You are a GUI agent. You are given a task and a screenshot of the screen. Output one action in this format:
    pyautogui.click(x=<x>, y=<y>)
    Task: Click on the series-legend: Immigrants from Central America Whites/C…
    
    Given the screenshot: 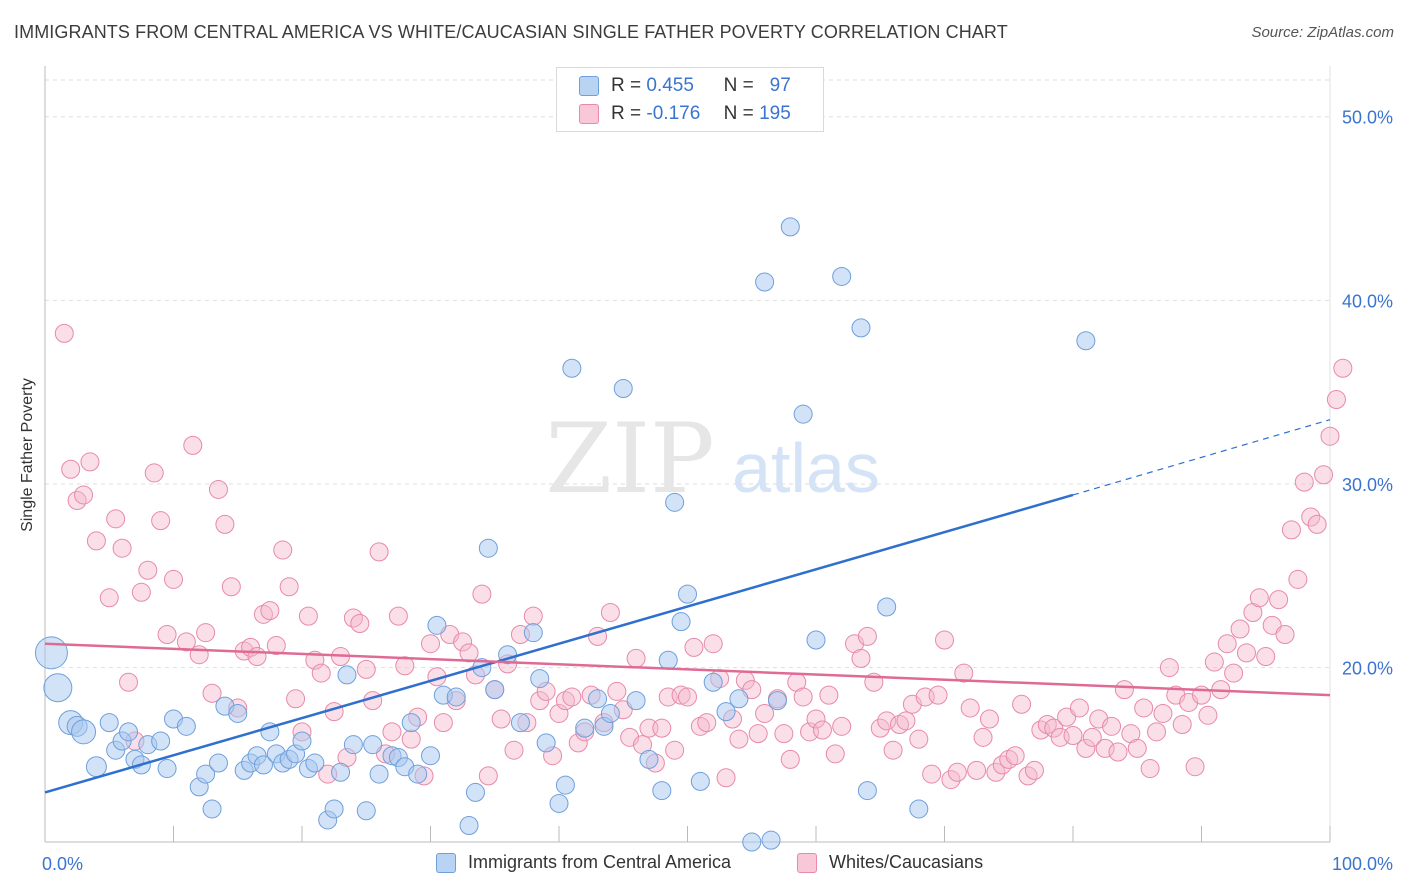 What is the action you would take?
    pyautogui.click(x=703, y=865)
    